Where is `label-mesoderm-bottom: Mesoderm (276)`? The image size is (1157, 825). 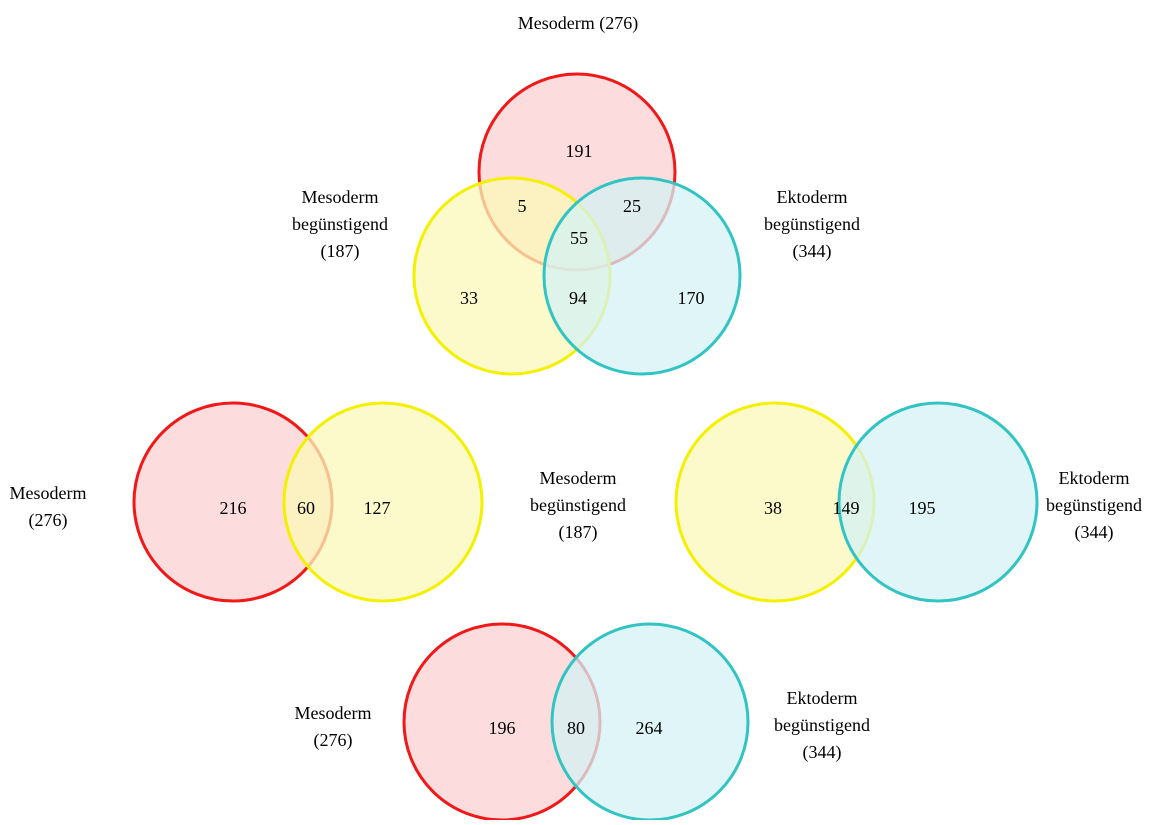
label-mesoderm-bottom: Mesoderm (276) is located at coordinates (333, 727).